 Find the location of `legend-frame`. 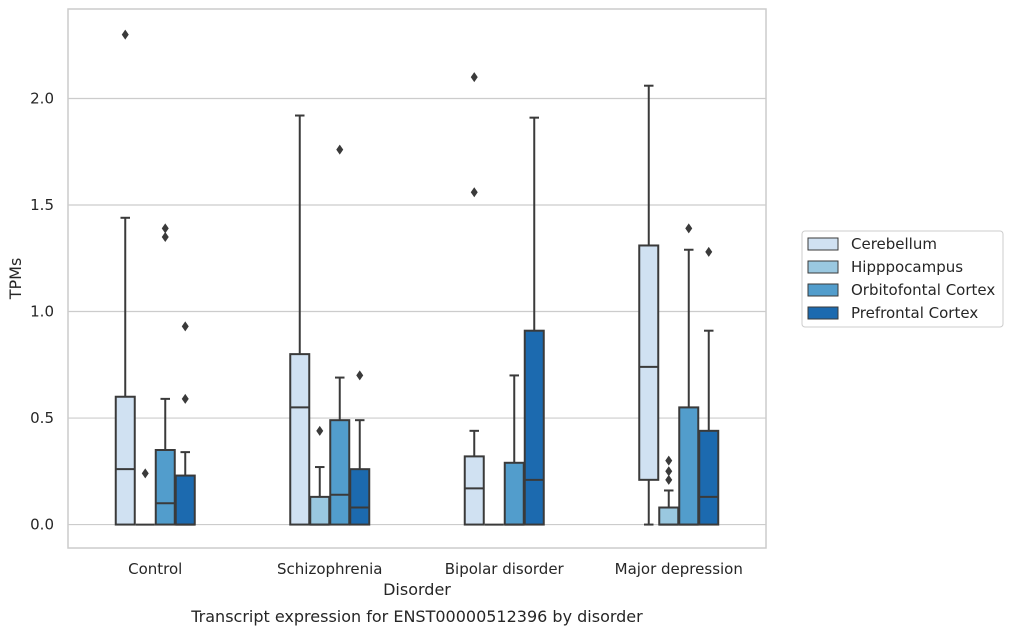

legend-frame is located at coordinates (902, 279).